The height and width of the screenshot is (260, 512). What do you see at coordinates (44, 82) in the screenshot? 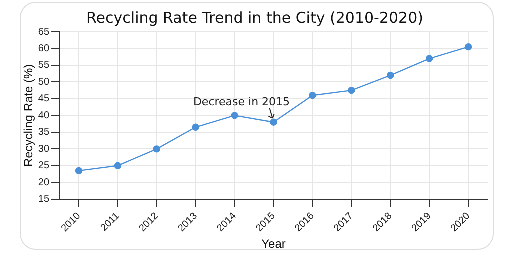
I see `y-tick-label: 50` at bounding box center [44, 82].